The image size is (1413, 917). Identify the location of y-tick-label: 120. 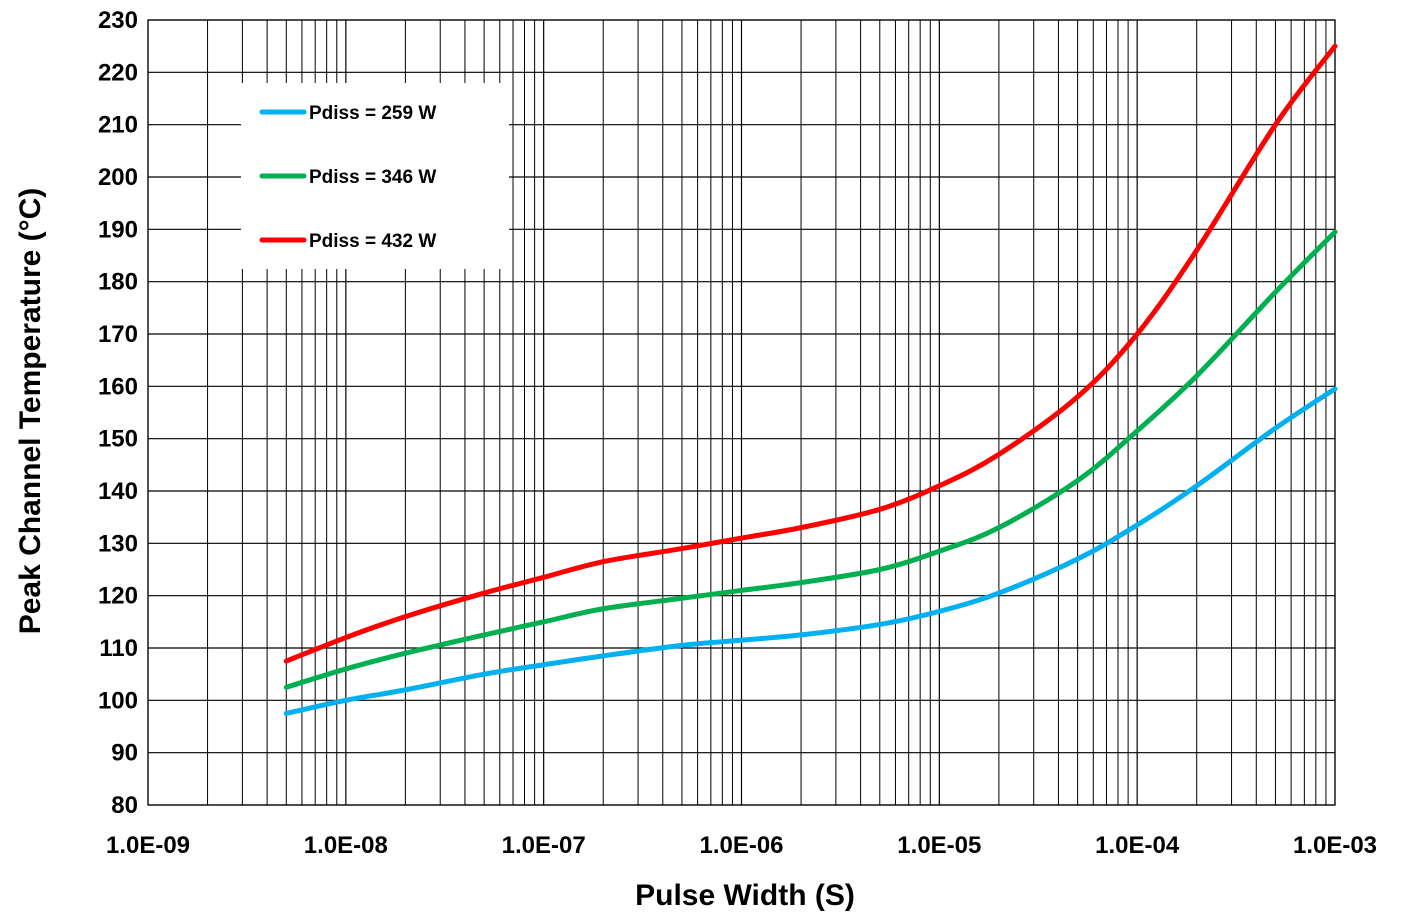
(118, 596).